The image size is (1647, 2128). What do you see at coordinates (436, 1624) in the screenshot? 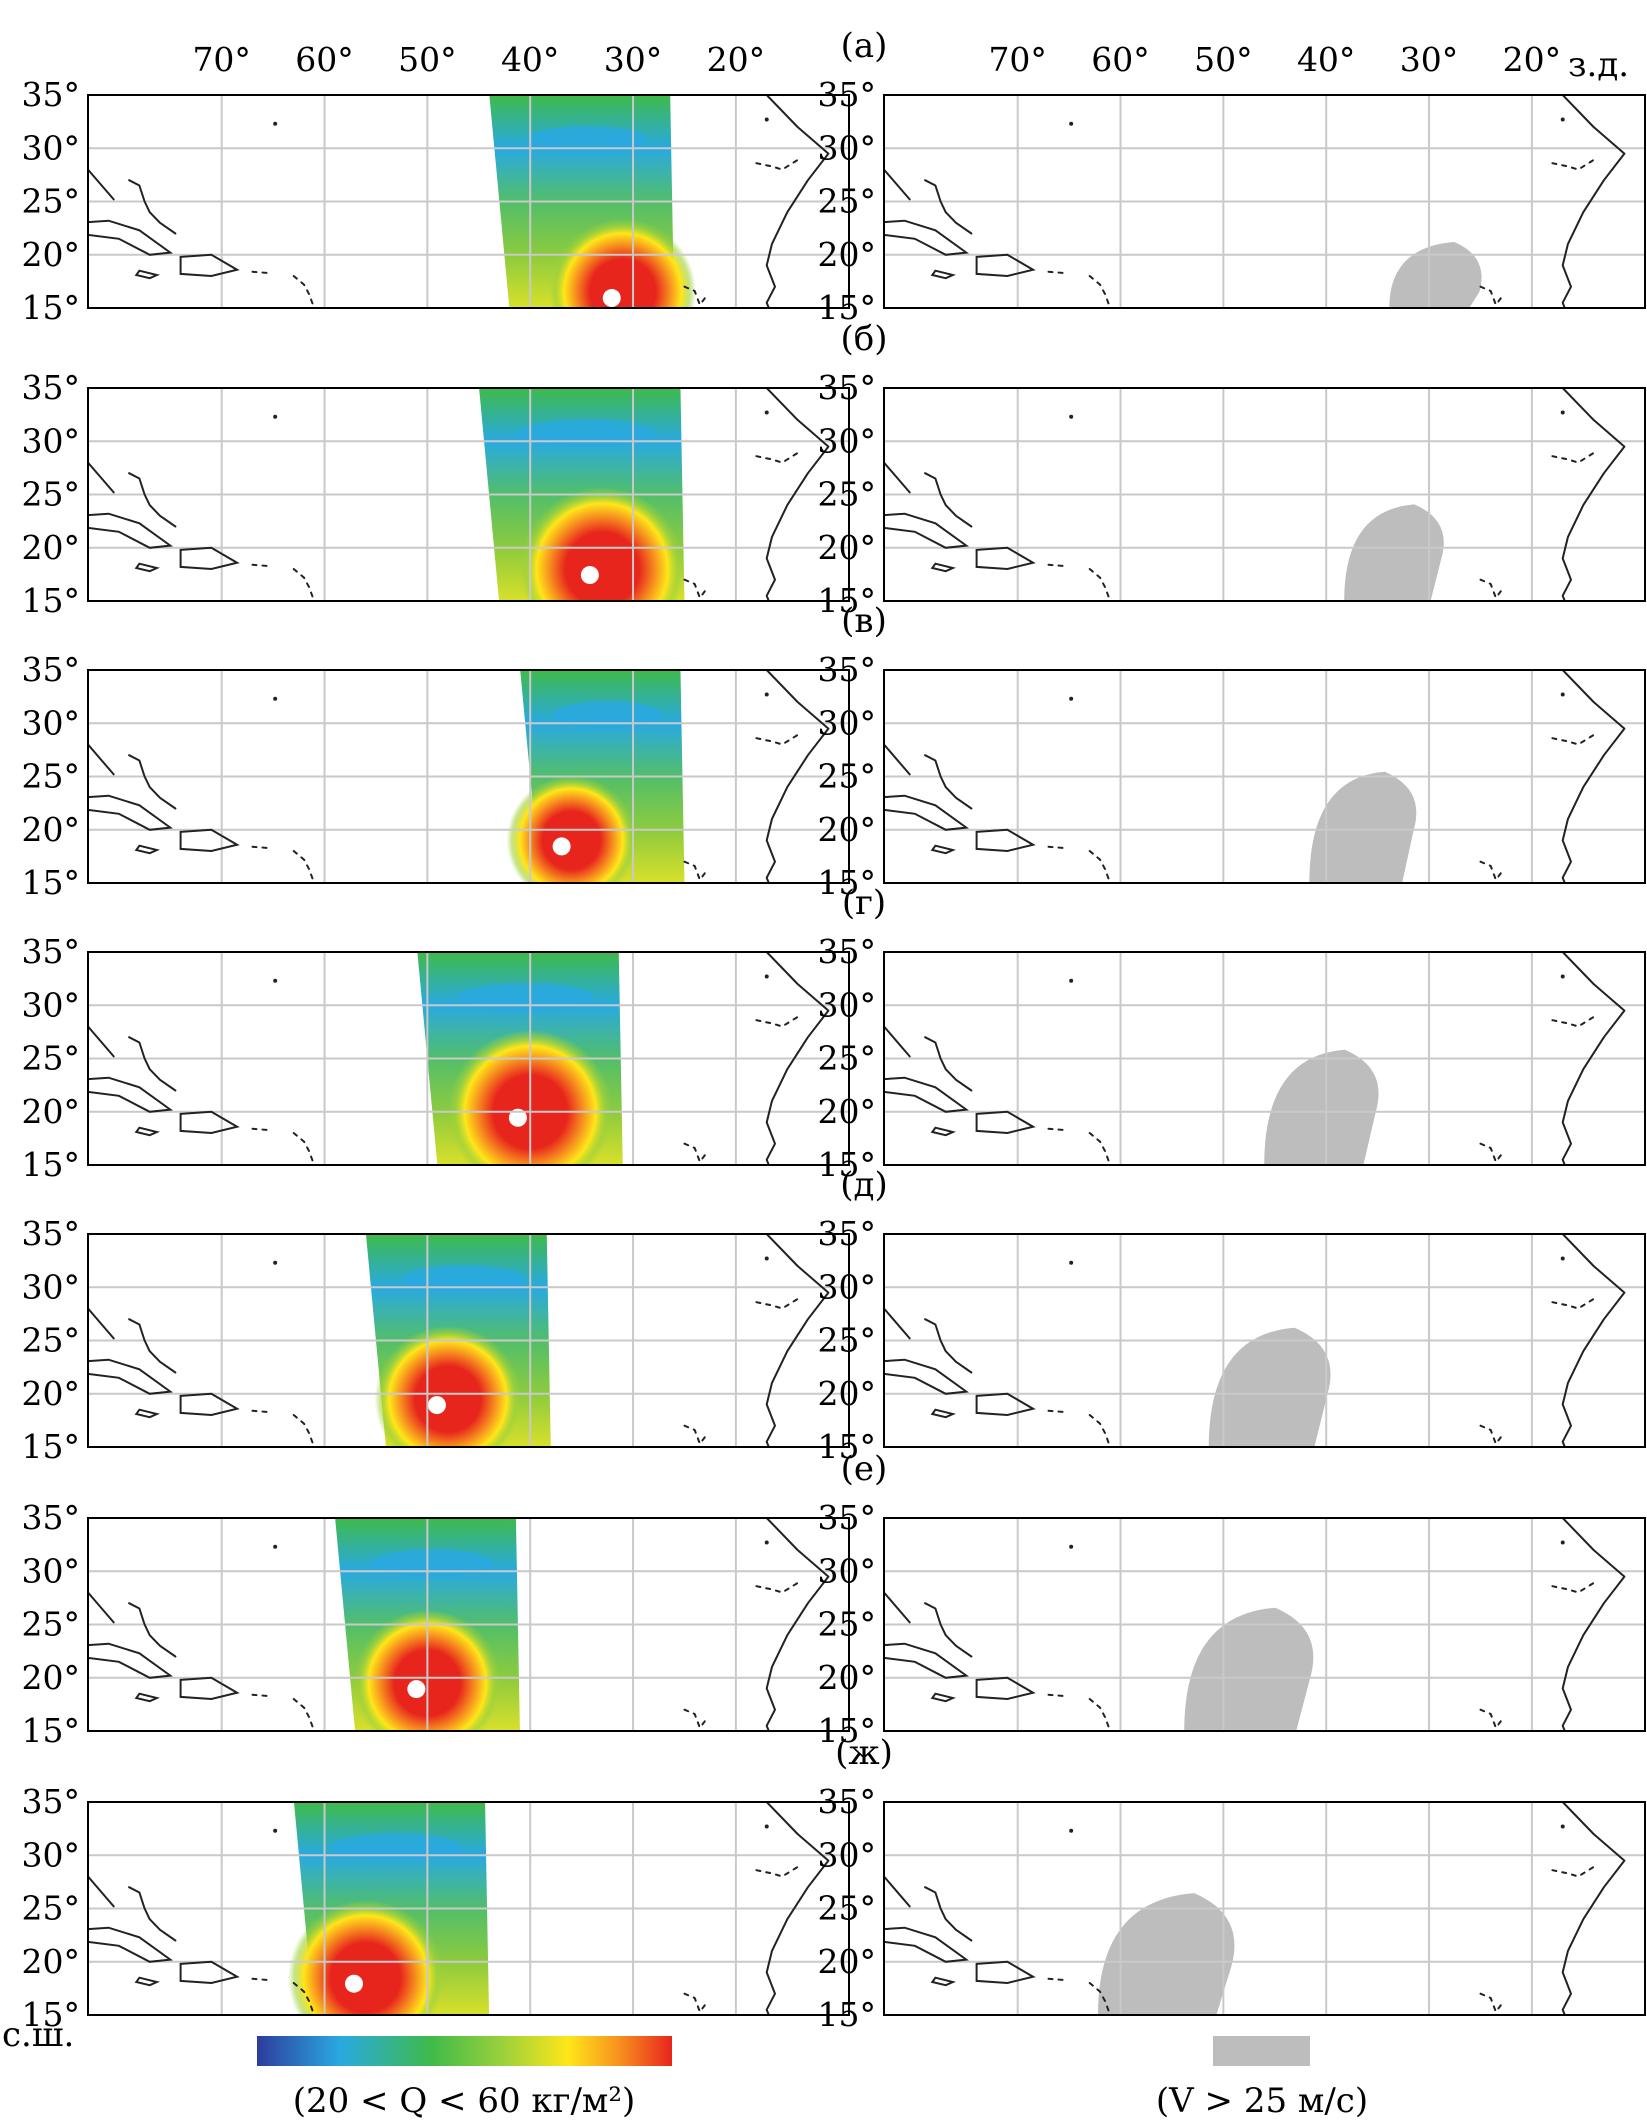
I see `map-panel-moisture-5: 35° 30° 25° 20° 15°` at bounding box center [436, 1624].